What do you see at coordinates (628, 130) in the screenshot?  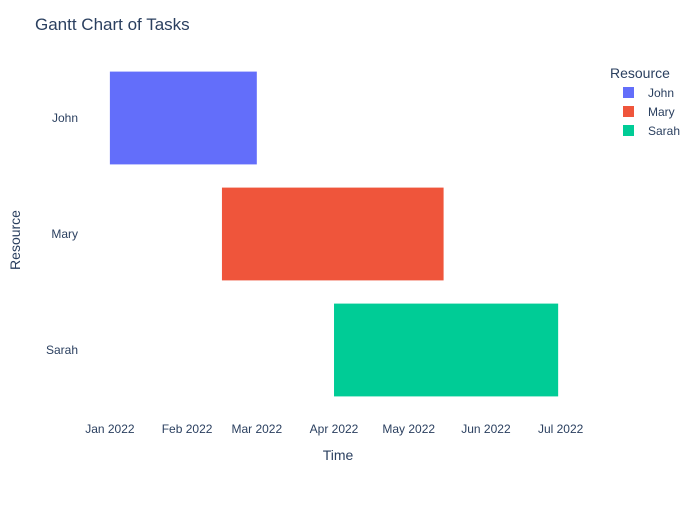 I see `legend-swatch-sarah` at bounding box center [628, 130].